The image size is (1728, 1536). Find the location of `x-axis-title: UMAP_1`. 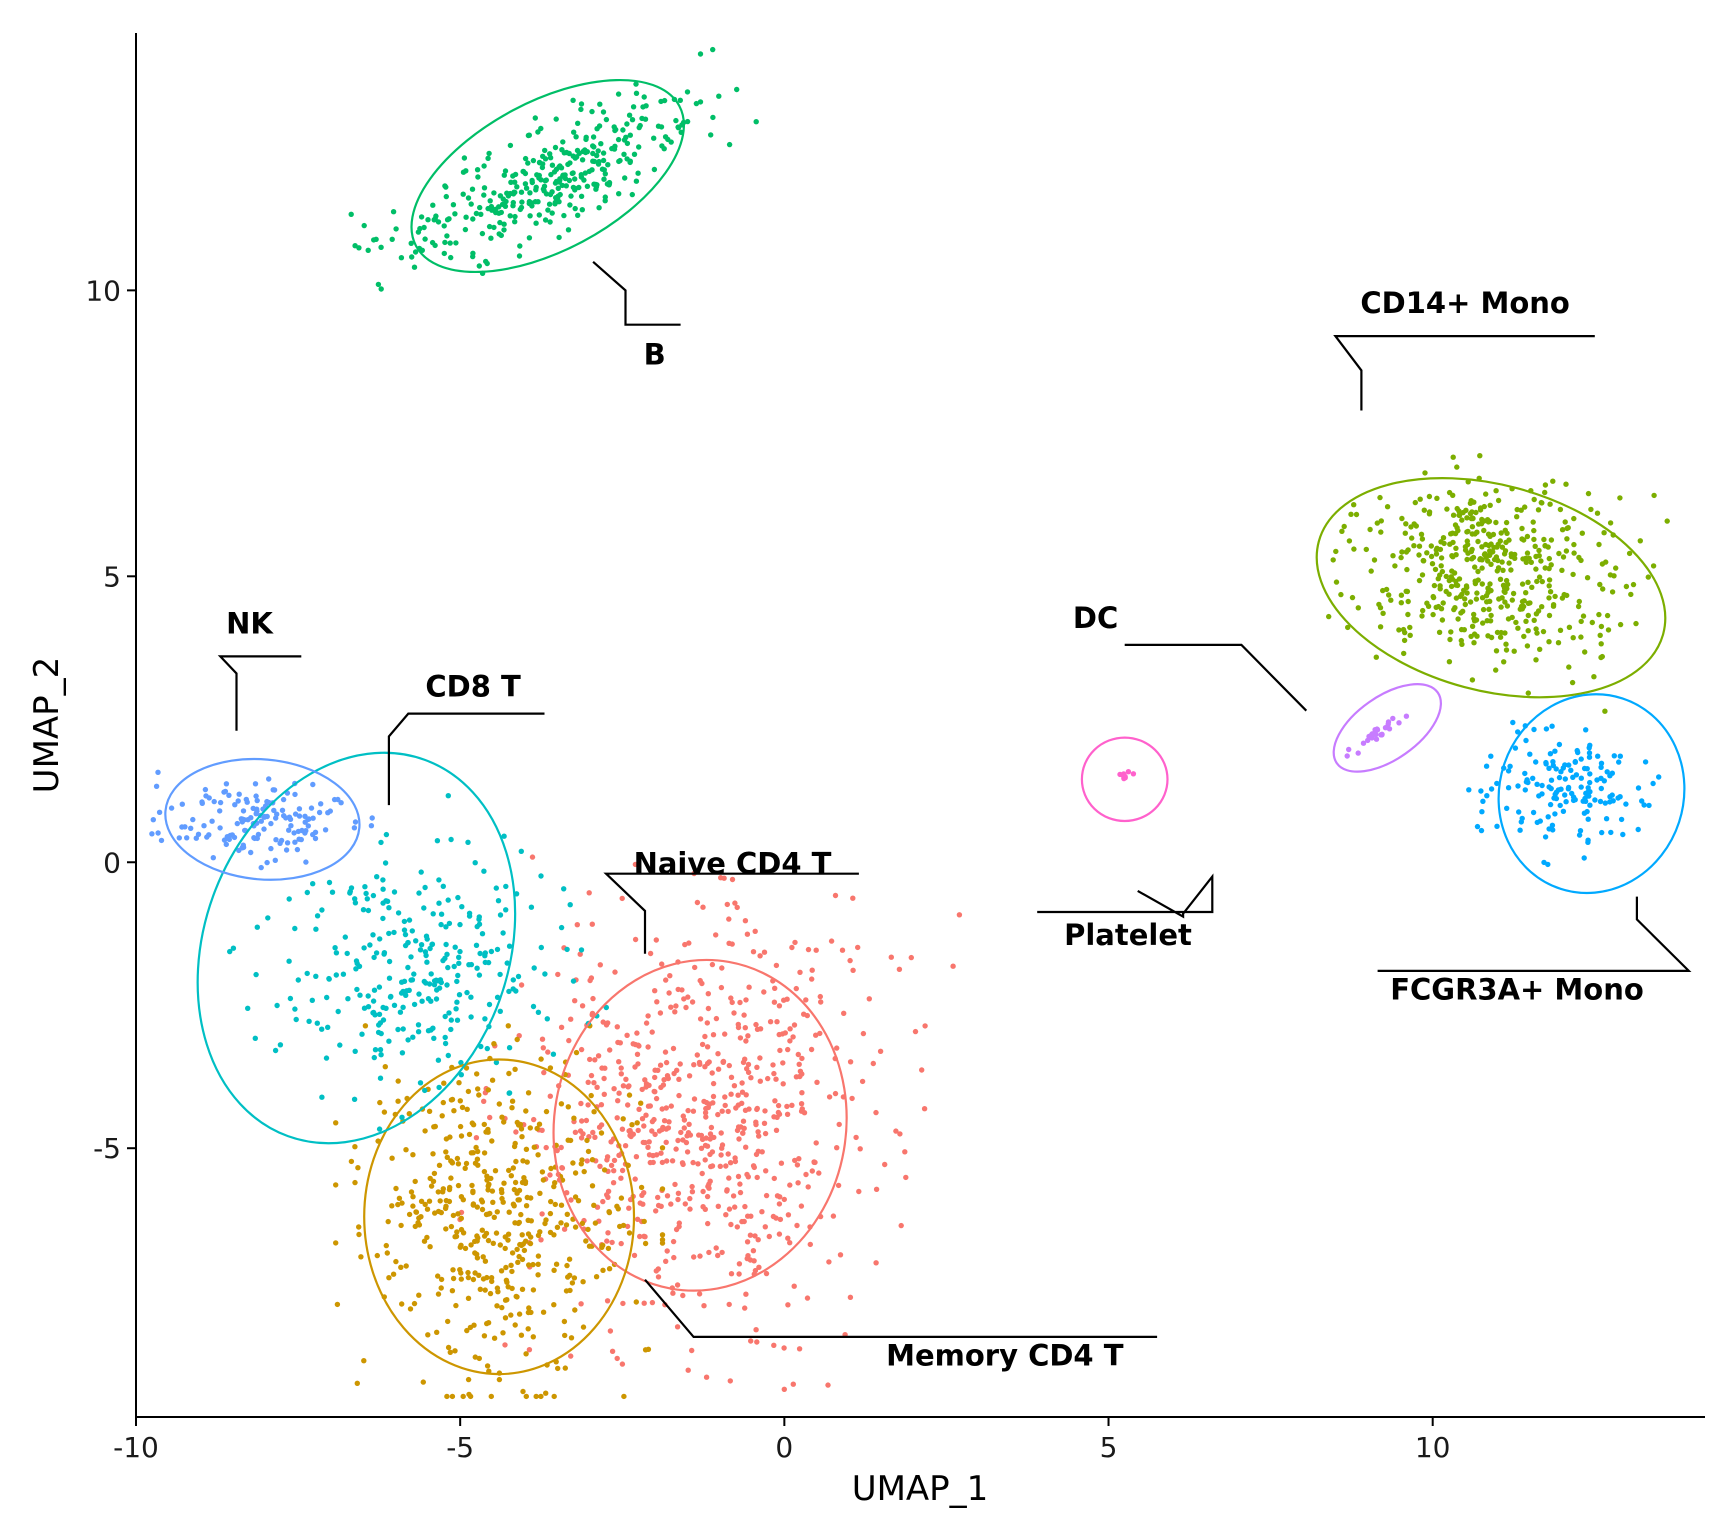

x-axis-title: UMAP_1 is located at coordinates (920, 1489).